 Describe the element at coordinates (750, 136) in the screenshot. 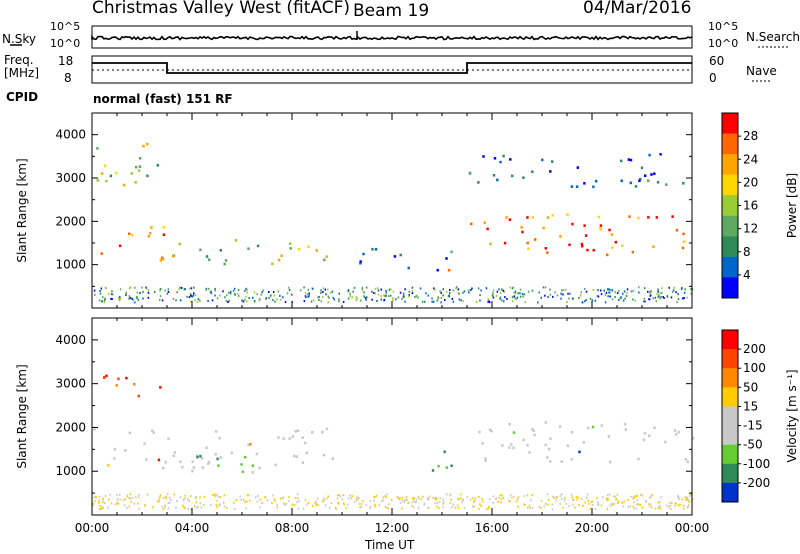

I see `colorbar-tick-label-power: 28` at that location.